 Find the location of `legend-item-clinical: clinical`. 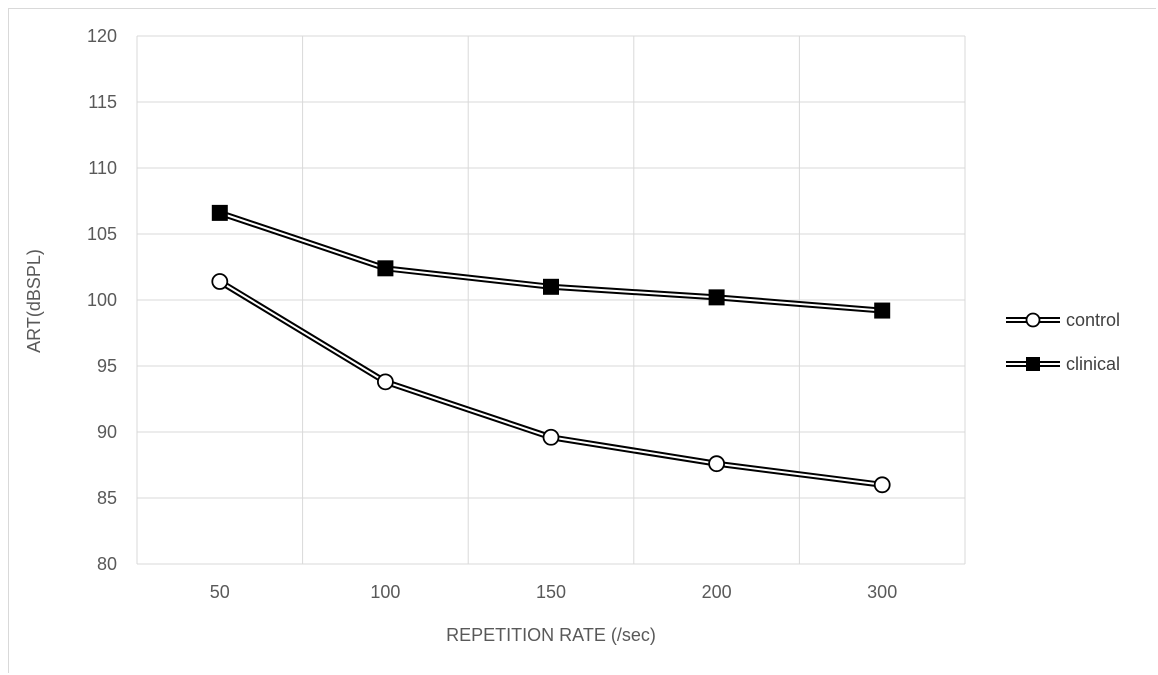

legend-item-clinical: clinical is located at coordinates (1063, 364).